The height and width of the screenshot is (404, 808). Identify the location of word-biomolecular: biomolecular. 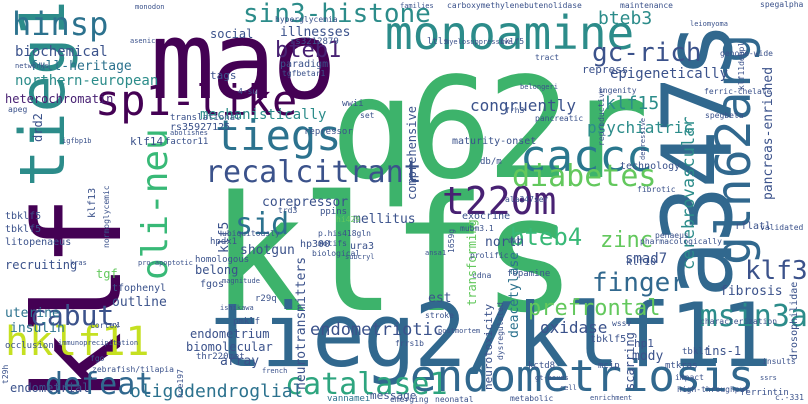
(229, 347).